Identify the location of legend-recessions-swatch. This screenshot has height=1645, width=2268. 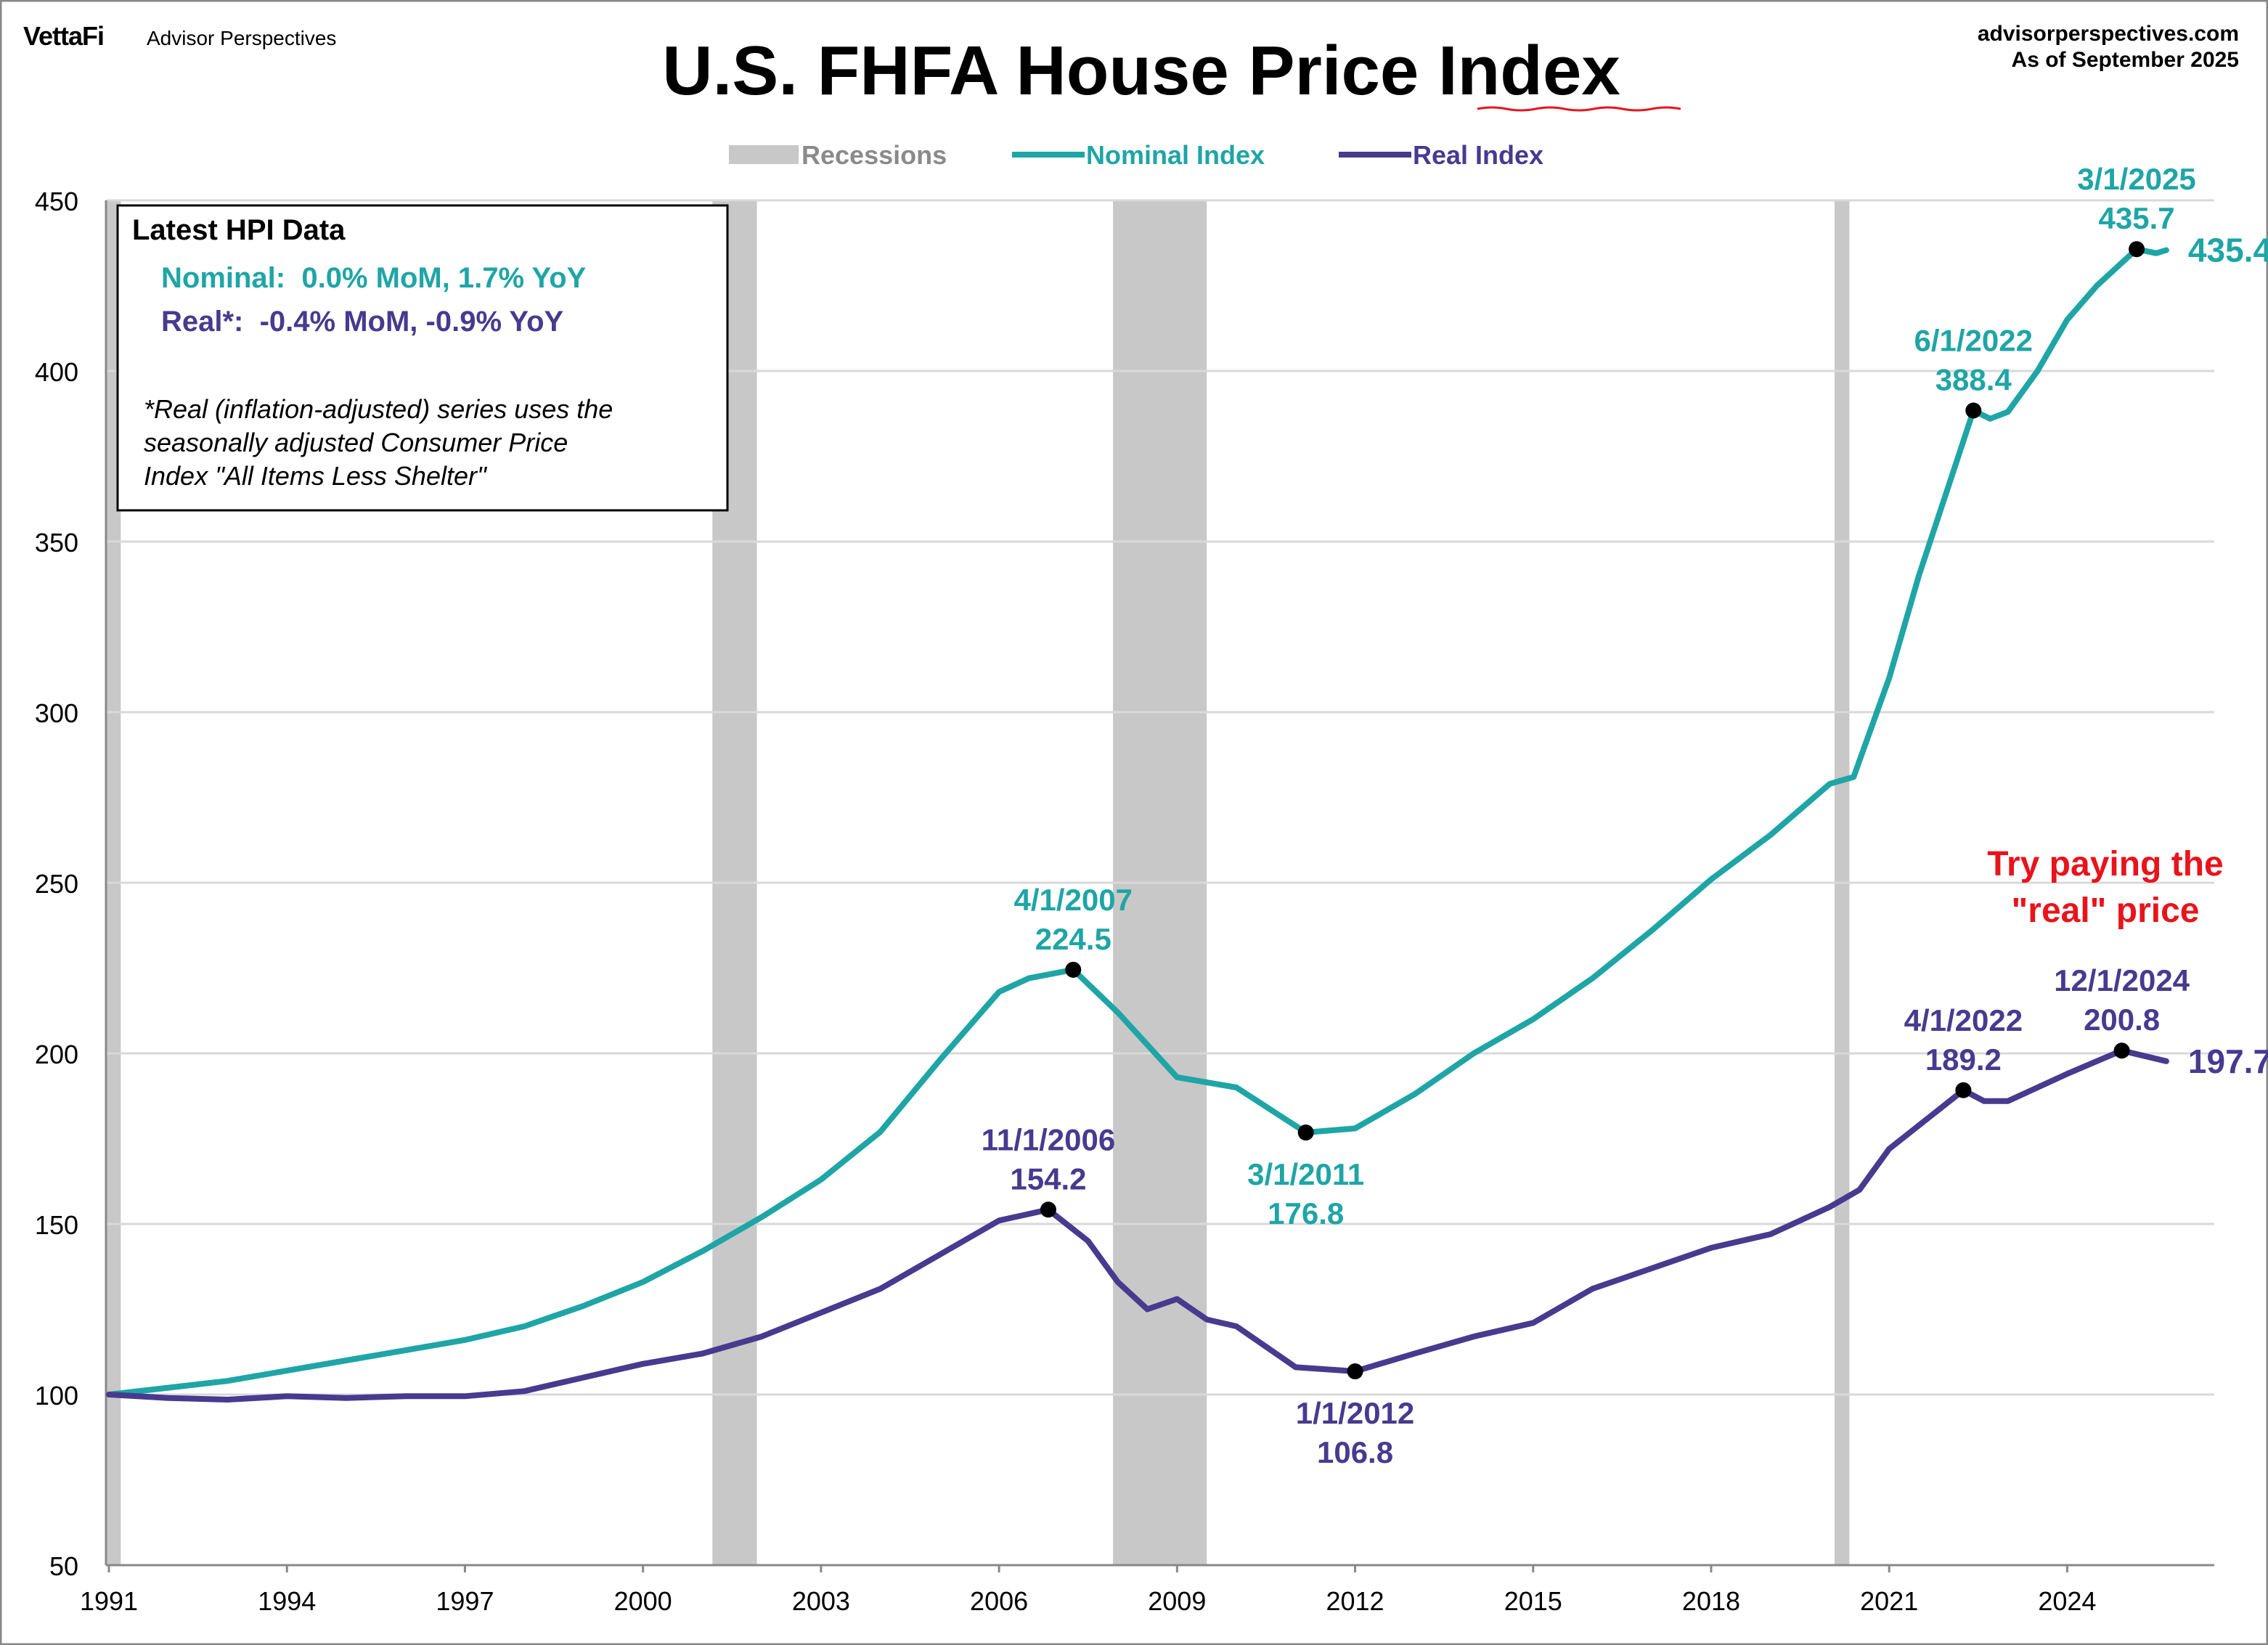
(764, 154).